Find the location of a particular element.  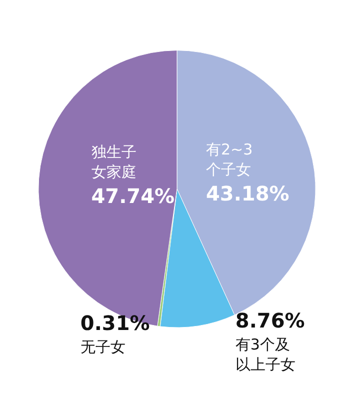

data-label: 8.76% is located at coordinates (270, 320).